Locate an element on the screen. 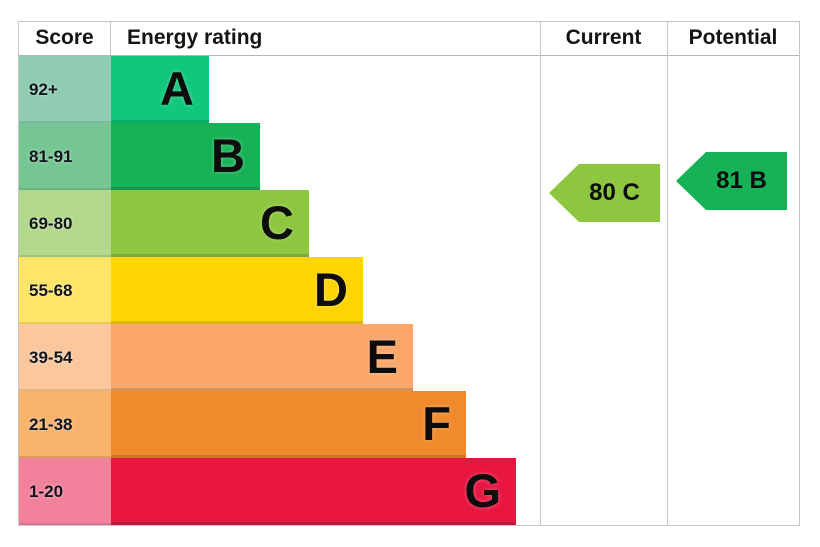 This screenshot has height=547, width=820. band-row-c: 69-80 C is located at coordinates (279, 223).